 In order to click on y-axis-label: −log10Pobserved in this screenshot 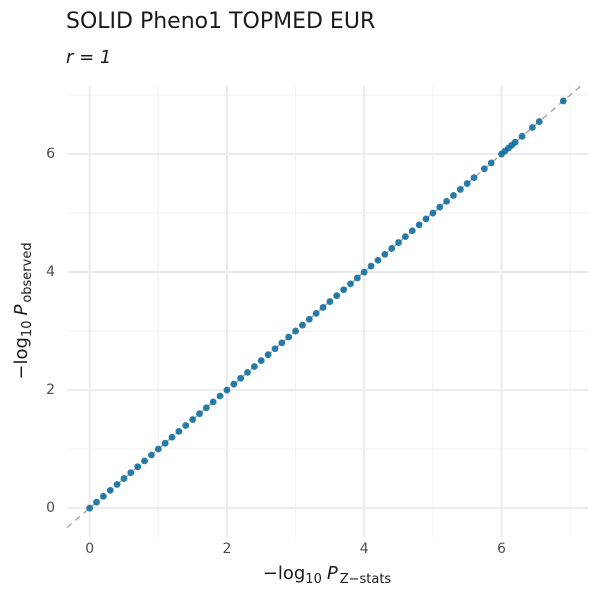, I will do `click(23, 310)`.